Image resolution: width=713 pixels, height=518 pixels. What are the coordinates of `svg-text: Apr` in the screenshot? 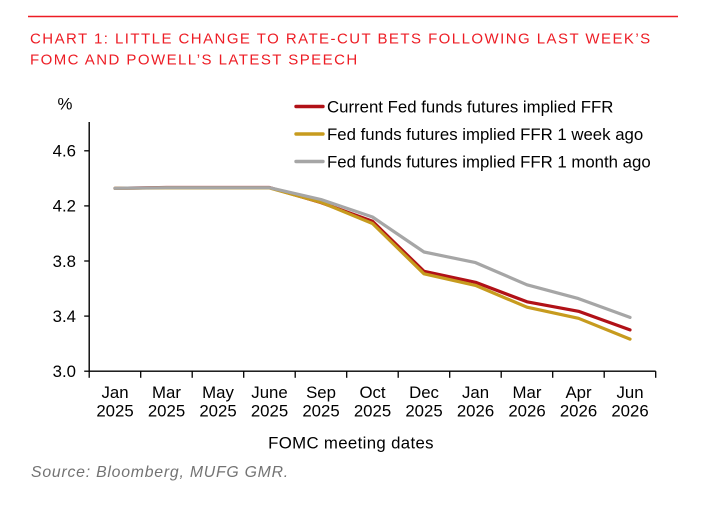 It's located at (578, 392).